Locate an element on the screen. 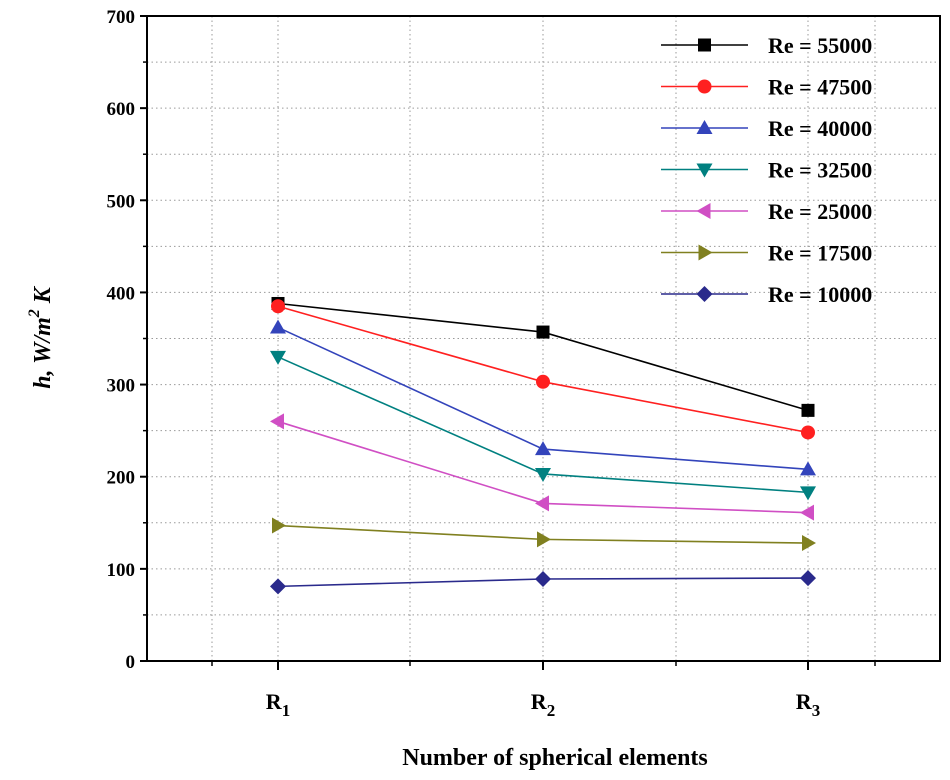 This screenshot has height=780, width=950. legend-label: Re = 25000 is located at coordinates (820, 211).